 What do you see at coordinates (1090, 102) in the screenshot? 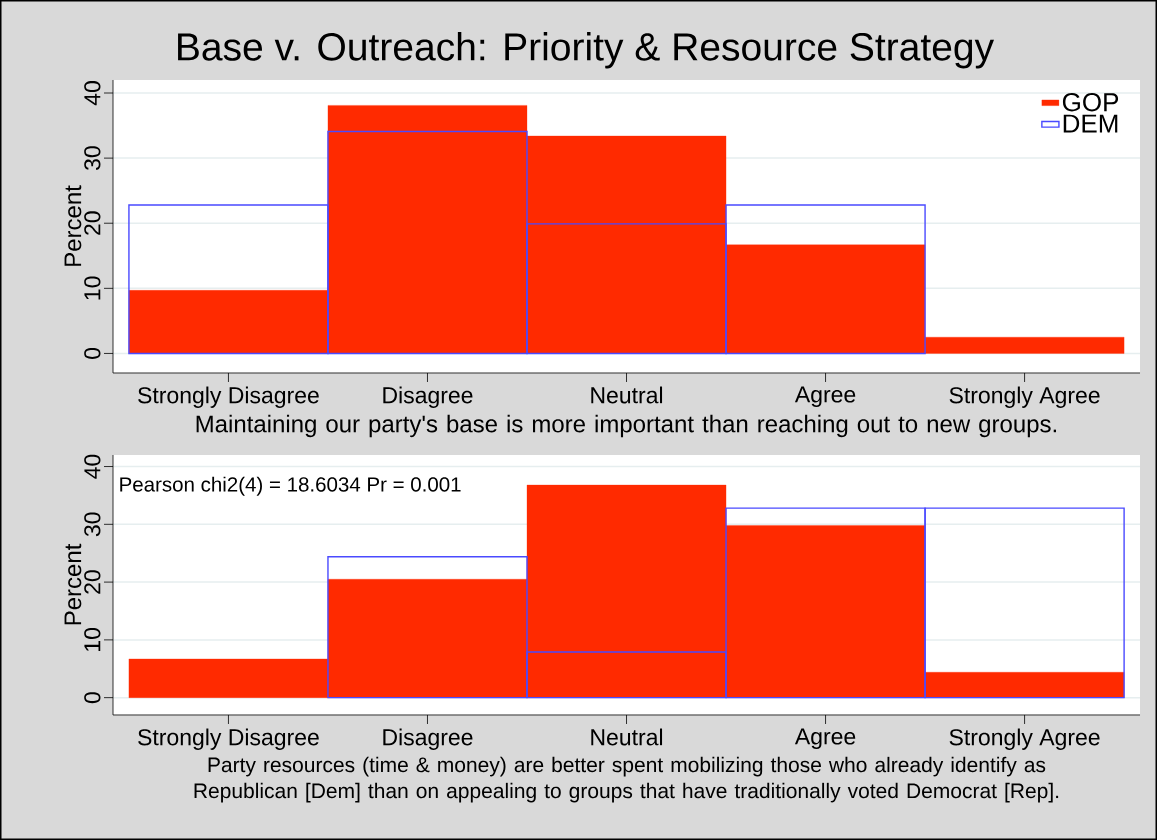
I see `legend-label: GOP` at bounding box center [1090, 102].